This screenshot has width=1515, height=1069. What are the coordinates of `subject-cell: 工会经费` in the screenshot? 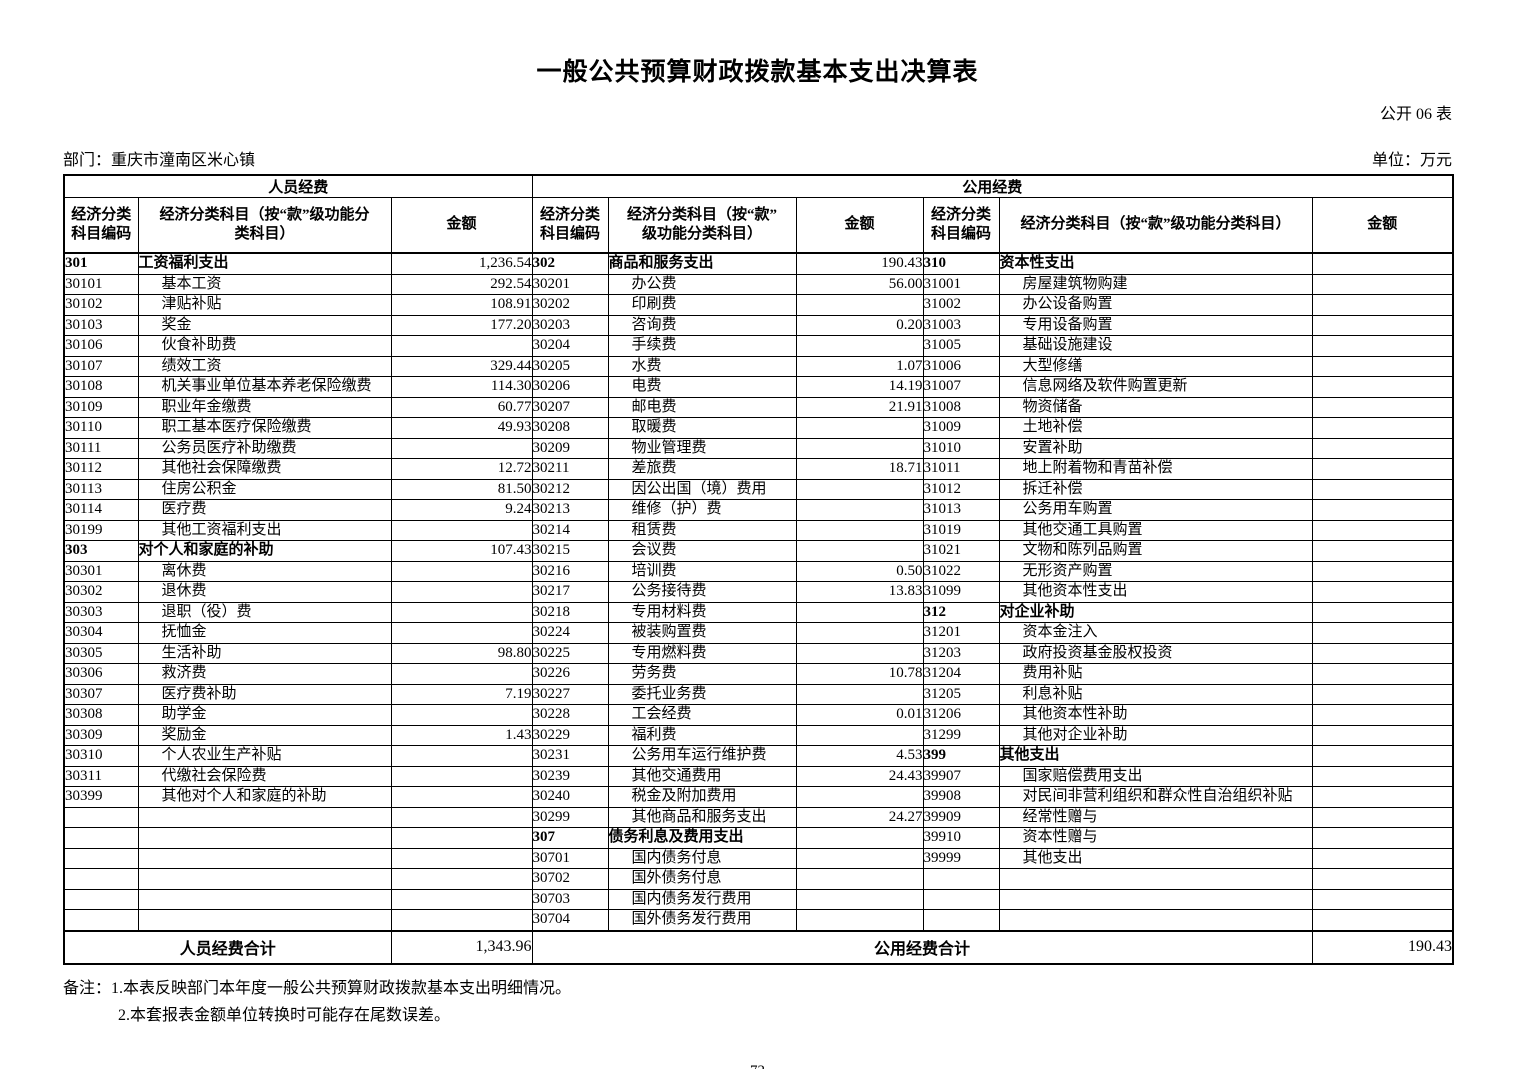 It's located at (702, 715).